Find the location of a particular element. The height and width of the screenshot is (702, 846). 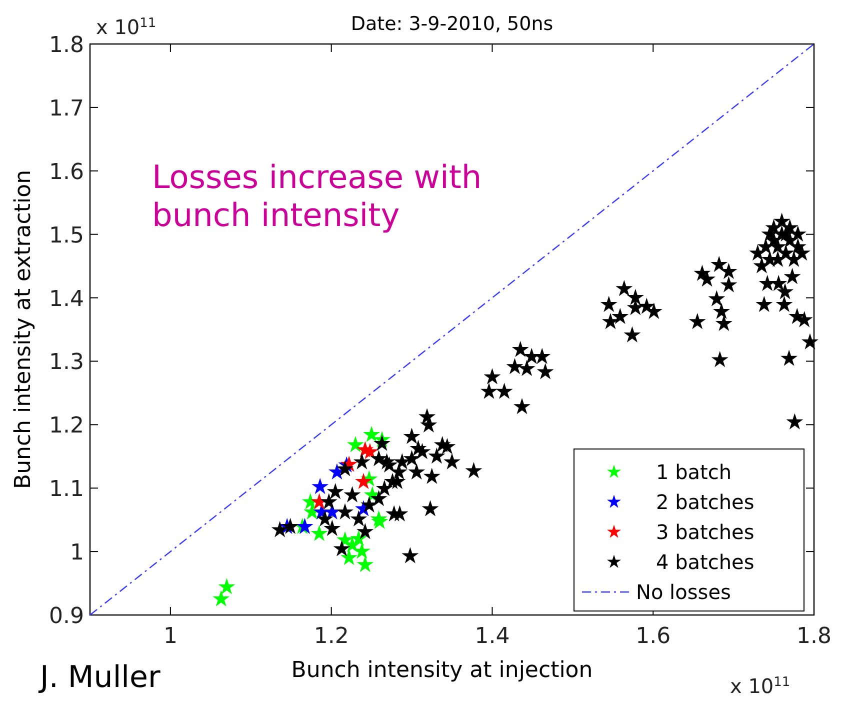

x-tick-label: 1.6 is located at coordinates (653, 636).